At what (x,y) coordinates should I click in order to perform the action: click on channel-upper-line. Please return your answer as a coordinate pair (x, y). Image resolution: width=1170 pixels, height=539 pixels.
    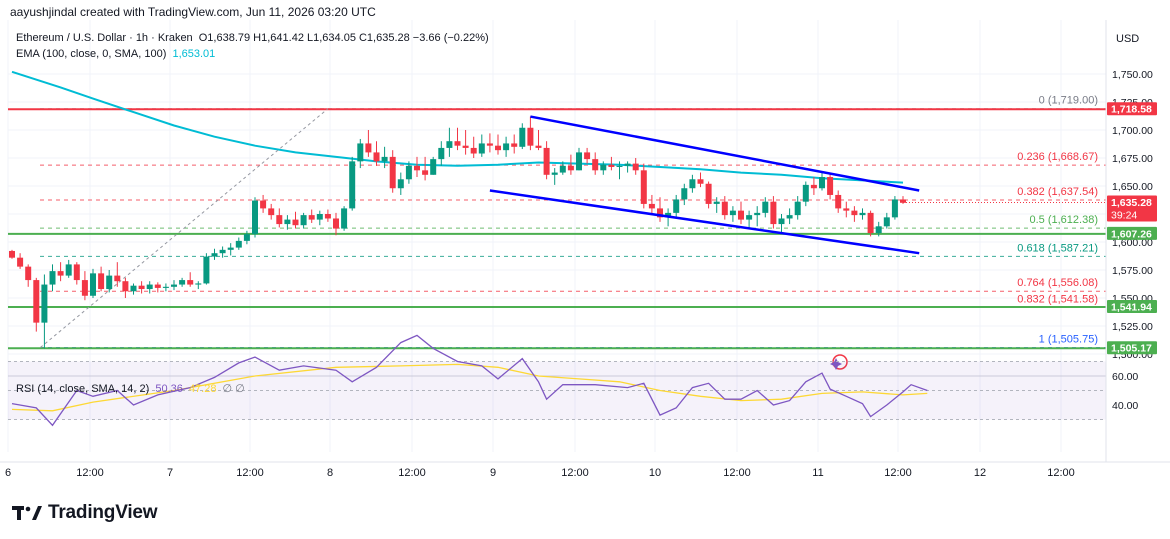
    Looking at the image, I should click on (725, 153).